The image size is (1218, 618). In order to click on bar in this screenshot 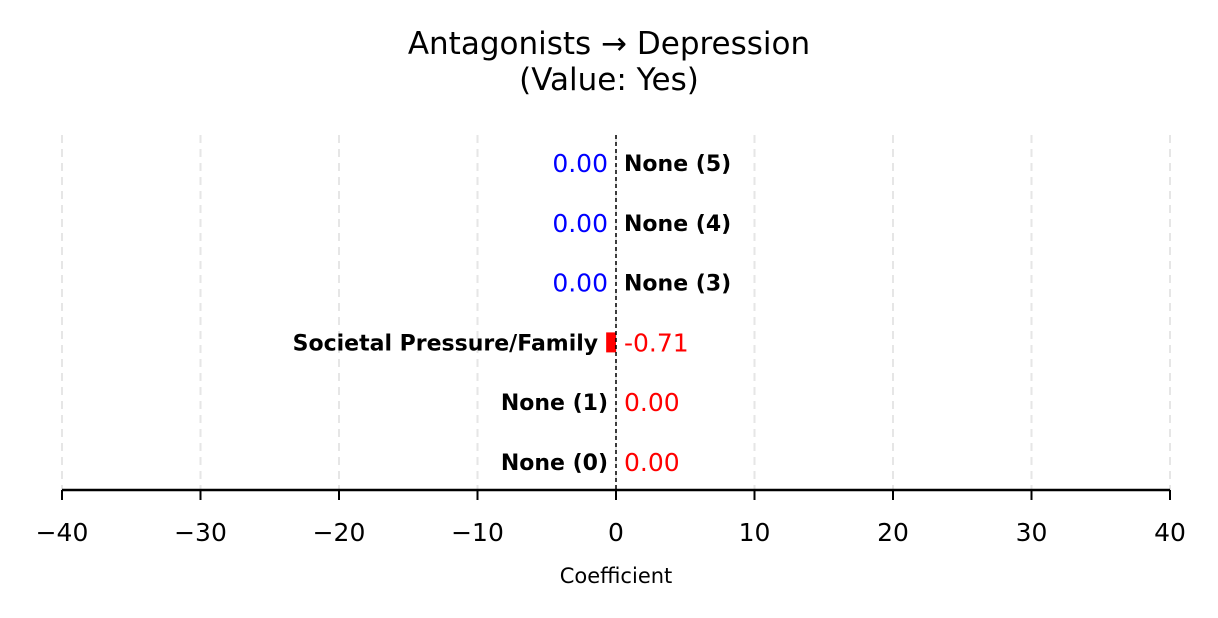, I will do `click(611, 342)`.